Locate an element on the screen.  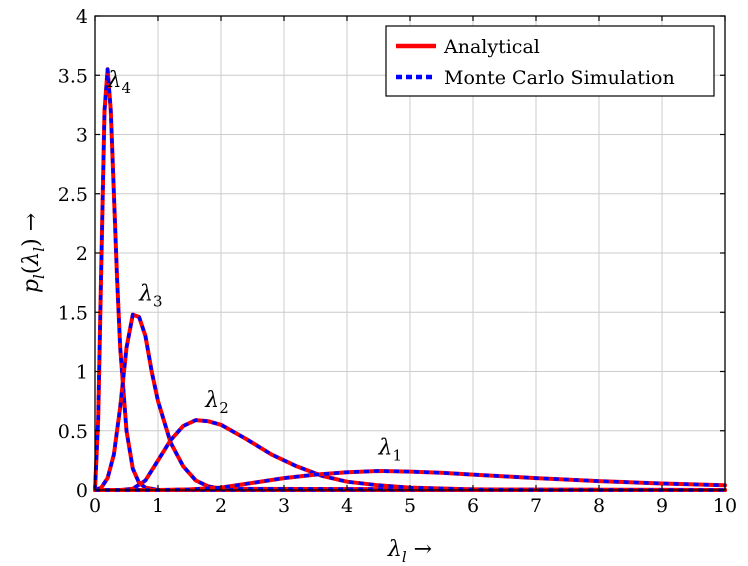
y-tick-label: 2.5 is located at coordinates (73, 195).